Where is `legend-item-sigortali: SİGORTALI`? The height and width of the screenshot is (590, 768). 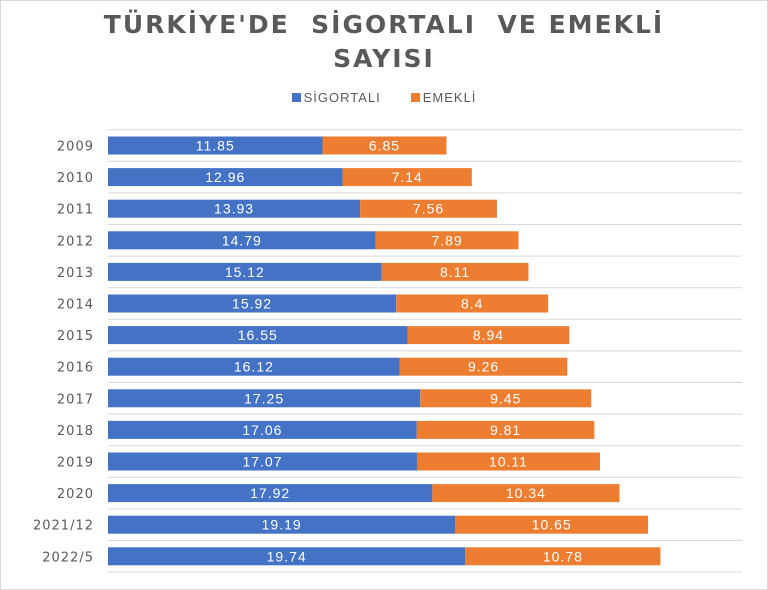
legend-item-sigortali: SİGORTALI is located at coordinates (336, 97).